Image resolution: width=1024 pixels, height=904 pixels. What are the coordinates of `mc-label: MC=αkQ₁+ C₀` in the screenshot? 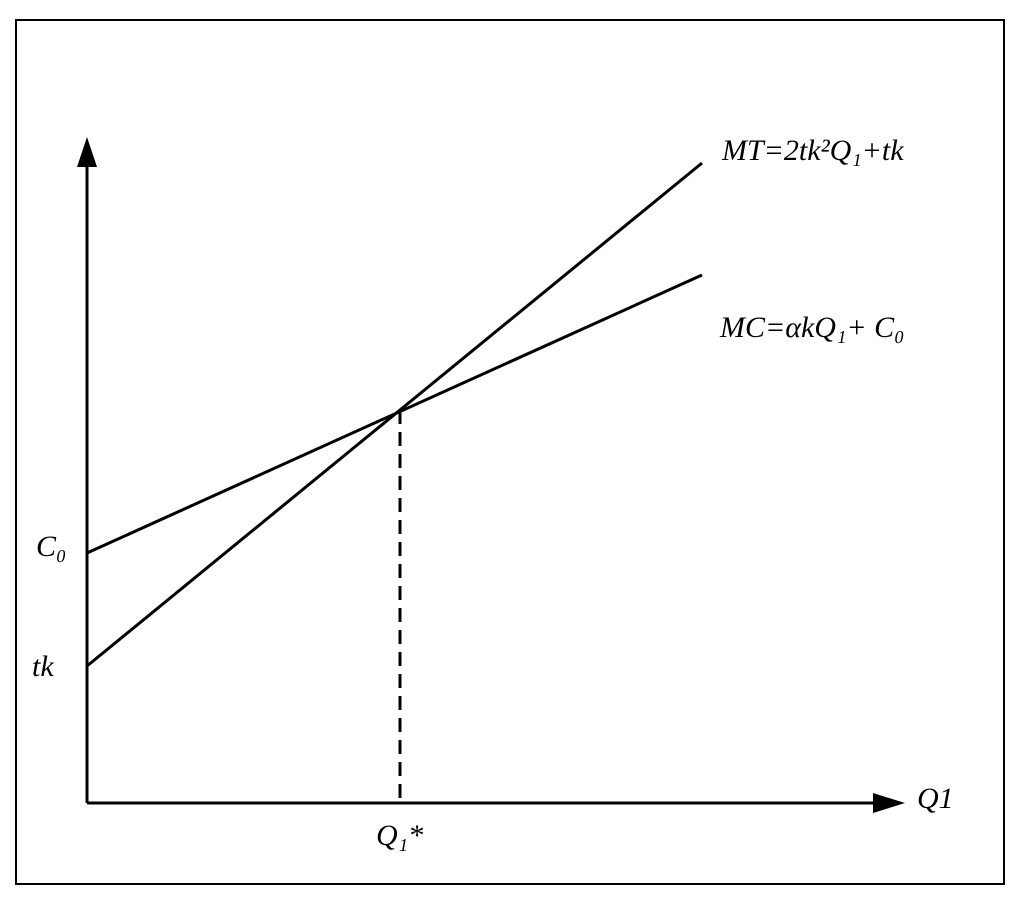 It's located at (812, 327).